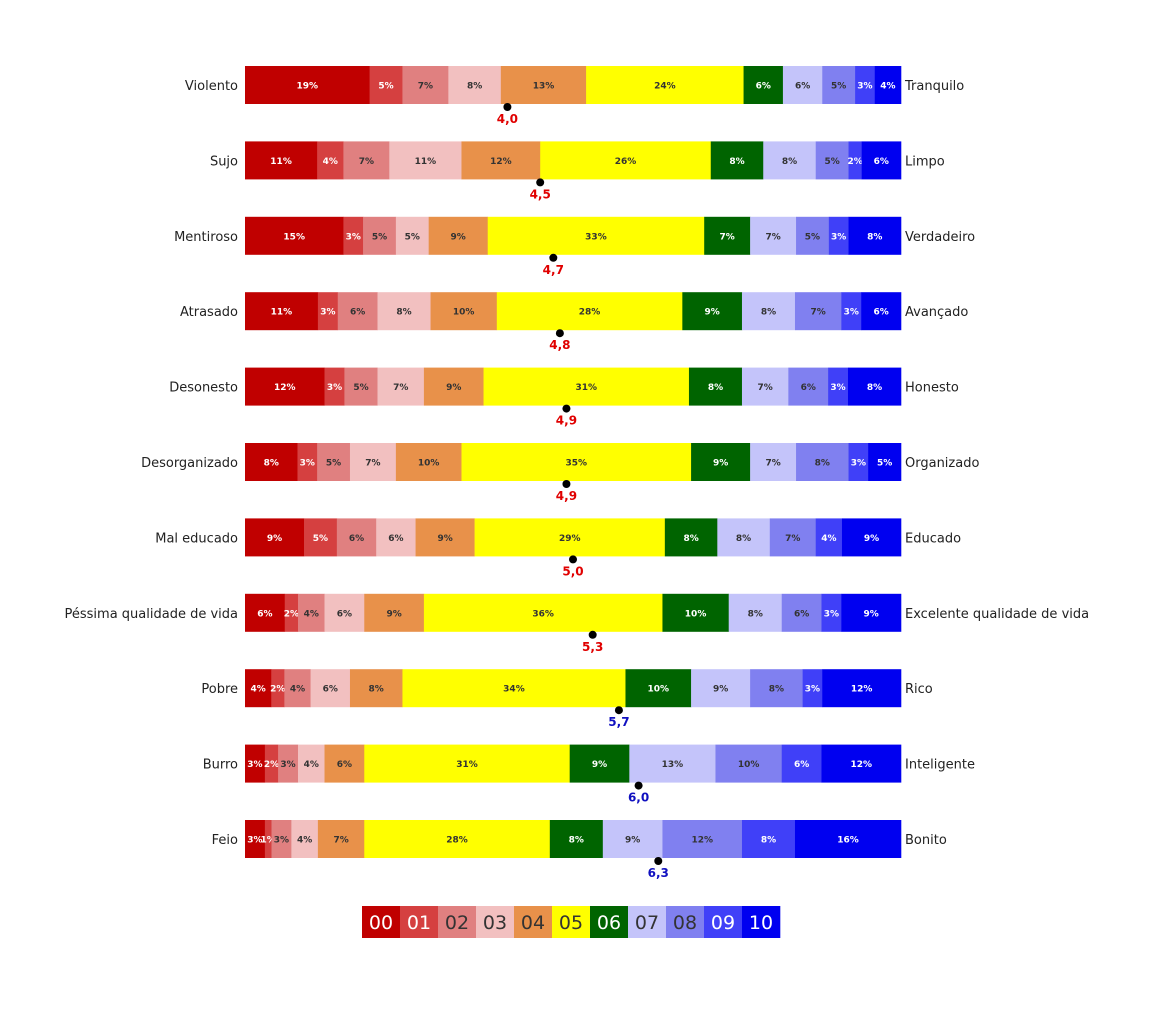 This screenshot has height=1020, width=1152. Describe the element at coordinates (225, 840) in the screenshot. I see `row-left-label: Feio` at that location.